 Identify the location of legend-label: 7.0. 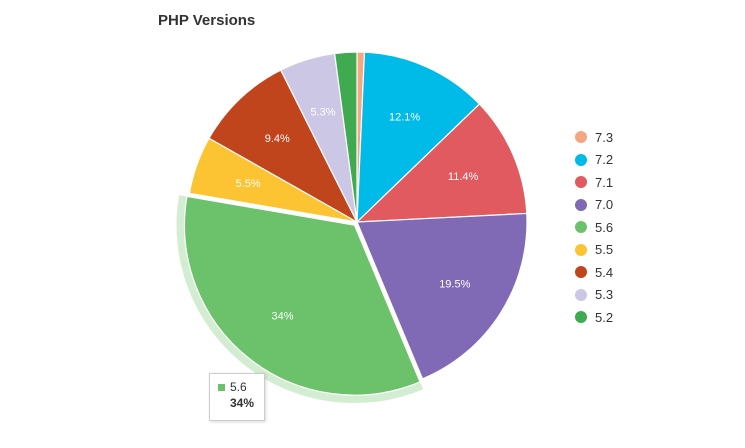
(604, 205).